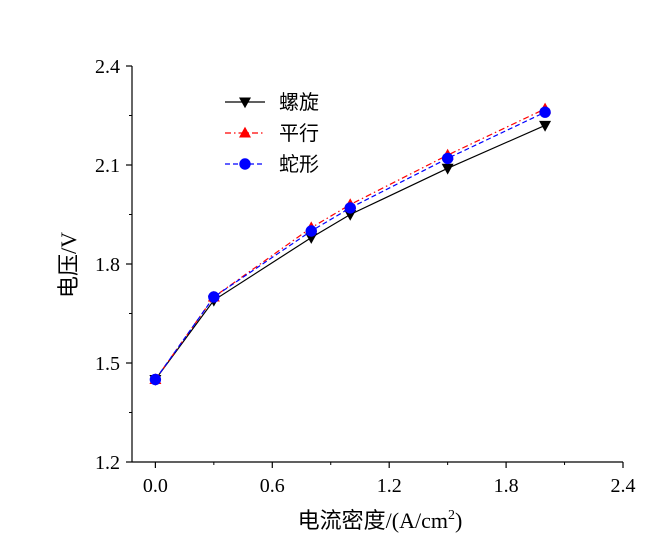  What do you see at coordinates (458, 520) in the screenshot?
I see `x-axis-label-close: )` at bounding box center [458, 520].